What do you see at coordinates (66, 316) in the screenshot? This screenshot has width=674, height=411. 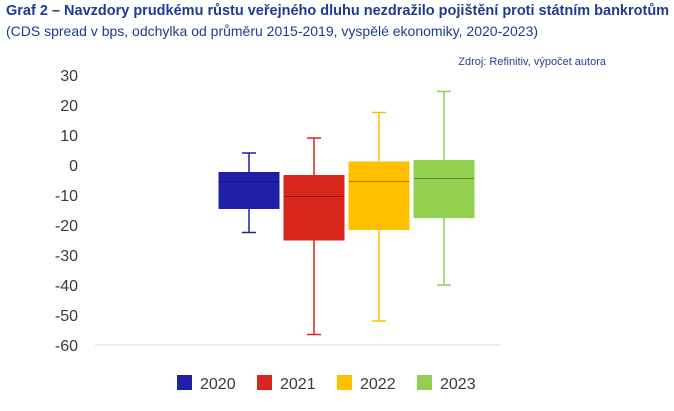 I see `y-tick-label: -50` at bounding box center [66, 316].